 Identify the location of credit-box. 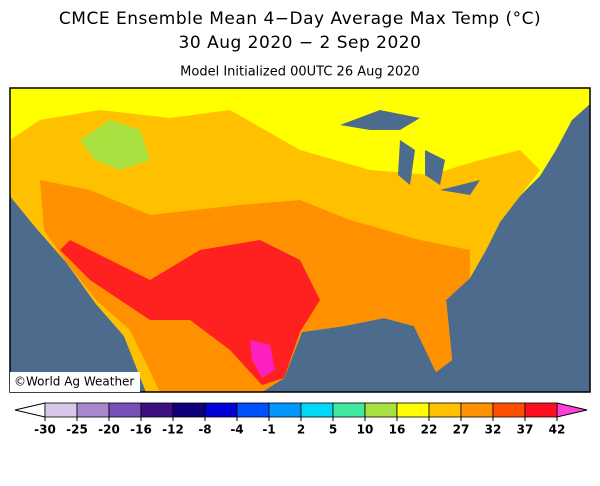
(75, 382).